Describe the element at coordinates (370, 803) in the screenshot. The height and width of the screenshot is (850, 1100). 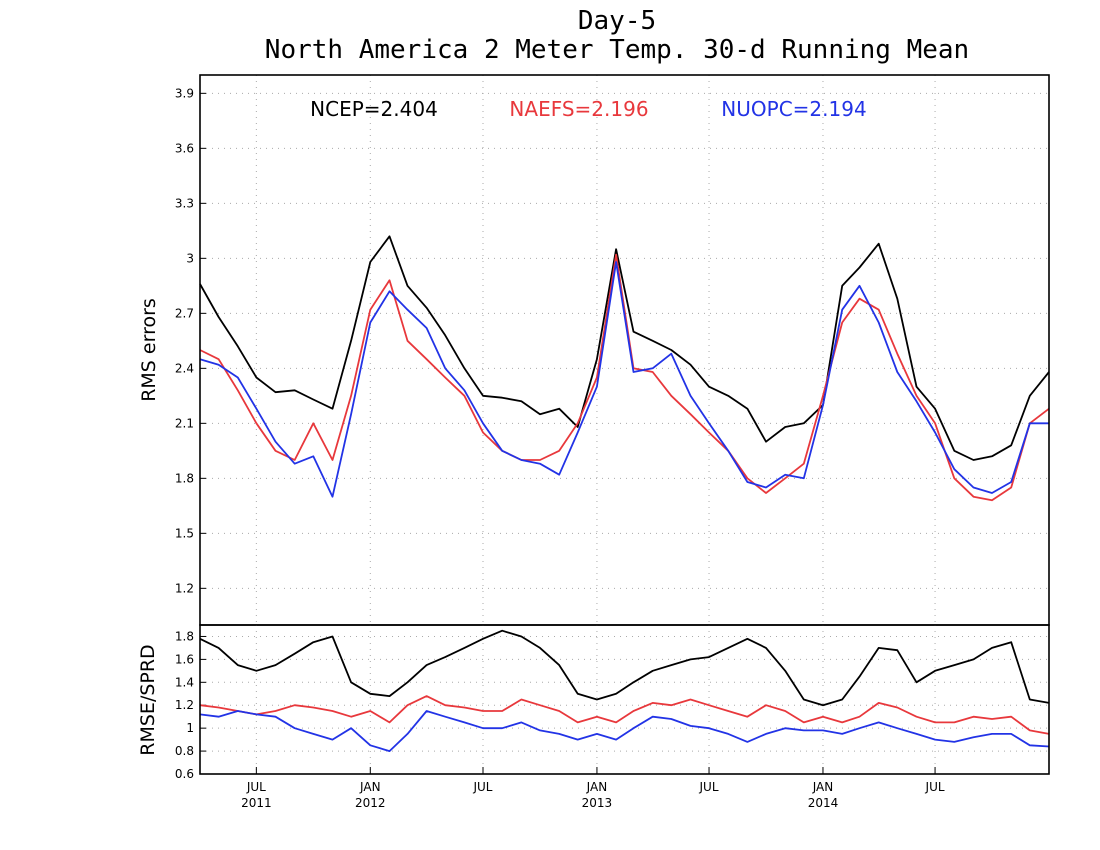
I see `x-tick-year: 2012` at that location.